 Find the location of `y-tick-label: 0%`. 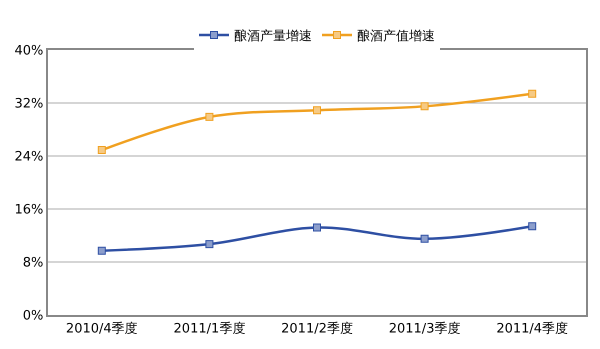

y-tick-label: 0% is located at coordinates (33, 316).